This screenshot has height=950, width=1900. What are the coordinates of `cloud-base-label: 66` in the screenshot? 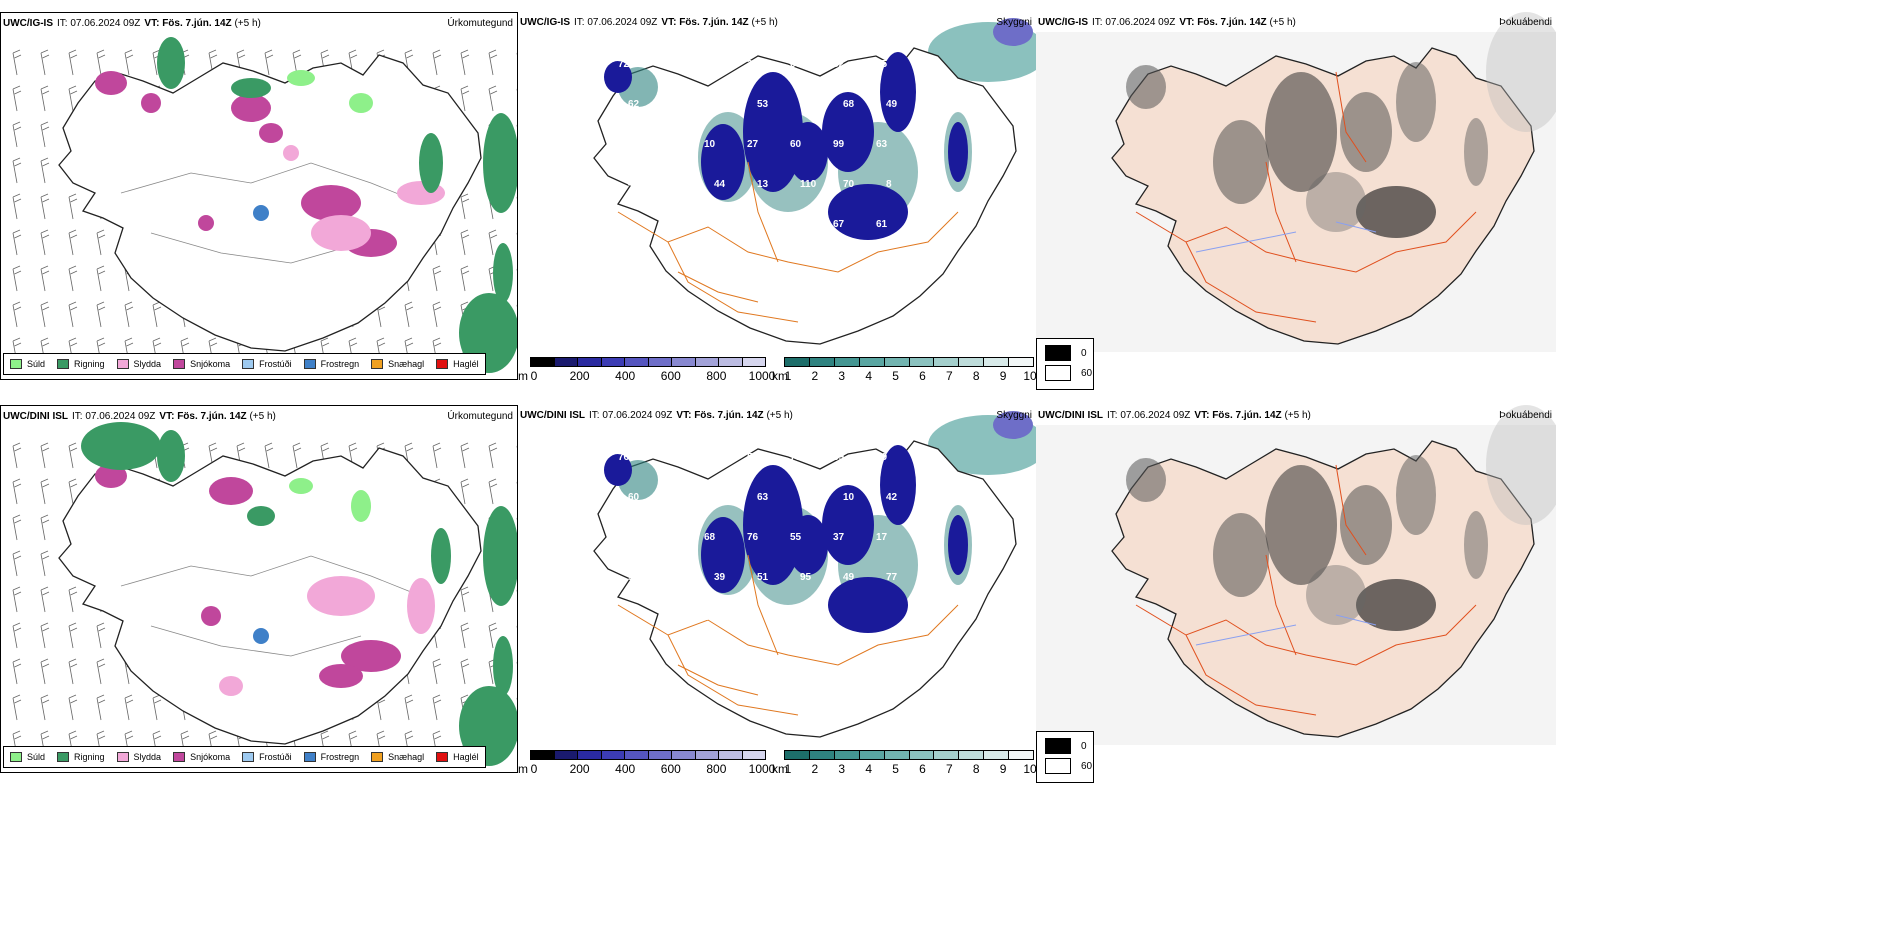 It's located at (796, 64).